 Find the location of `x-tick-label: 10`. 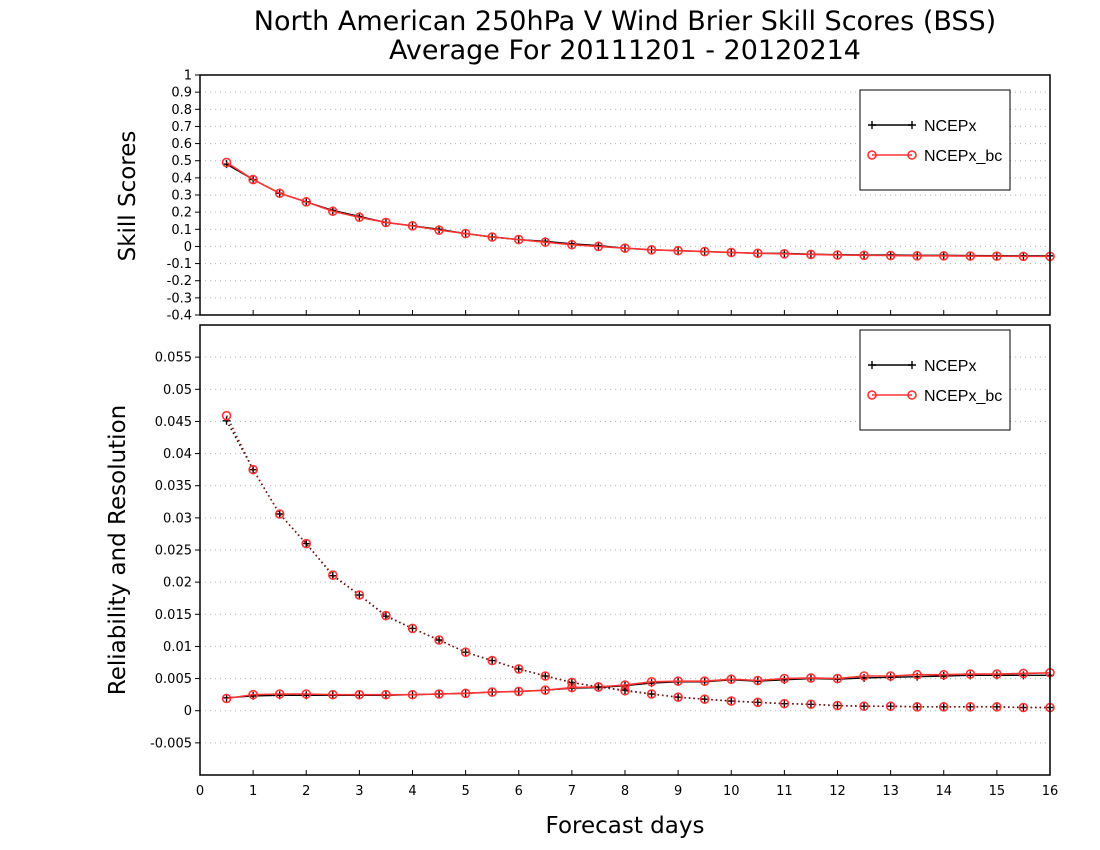

x-tick-label: 10 is located at coordinates (731, 791).